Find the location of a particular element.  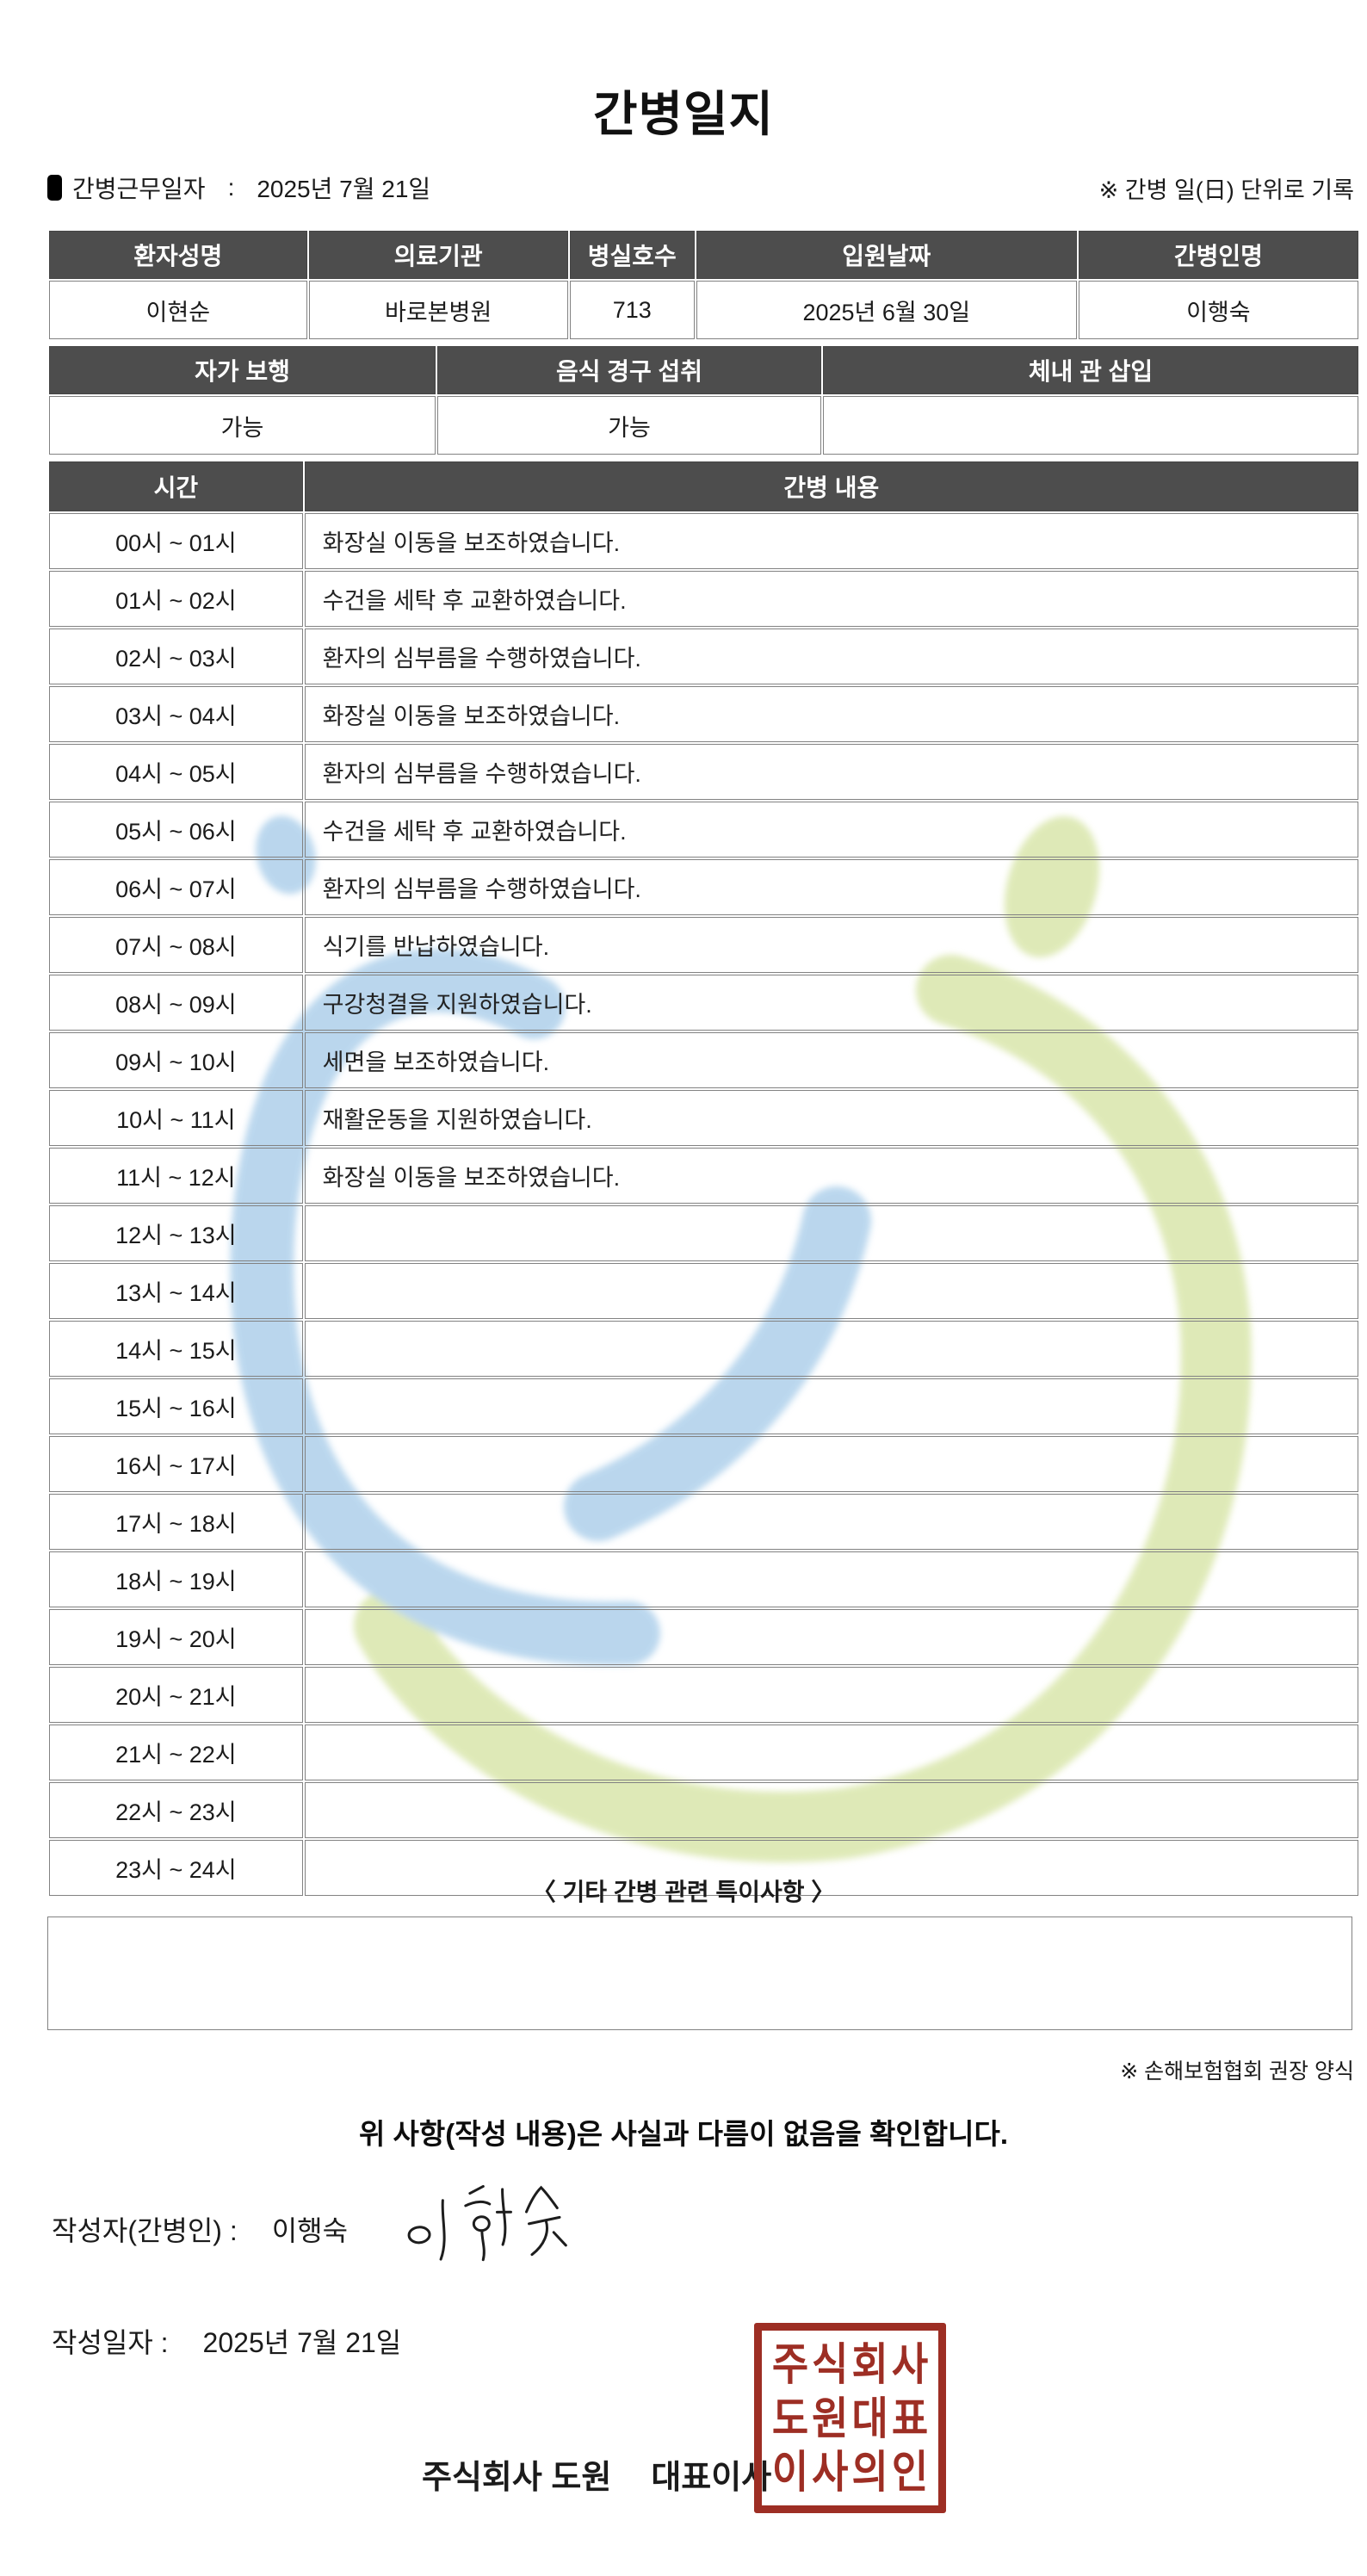

care-log-row: 21시 ~ 22시 is located at coordinates (704, 1753).